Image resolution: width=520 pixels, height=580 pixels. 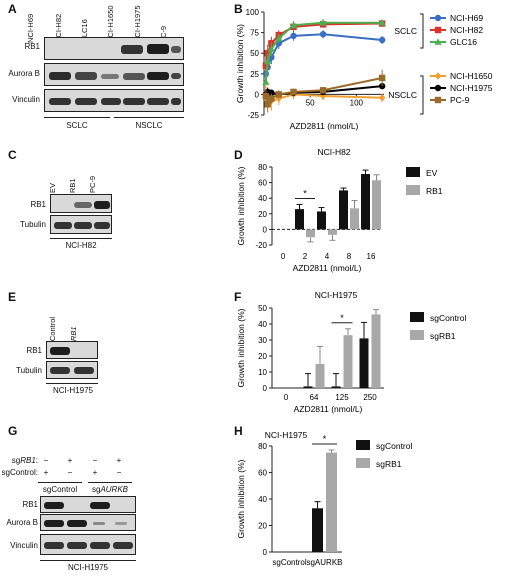 What do you see at coordinates (402, 95) in the screenshot?
I see `group-label: NSCLC` at bounding box center [402, 95].